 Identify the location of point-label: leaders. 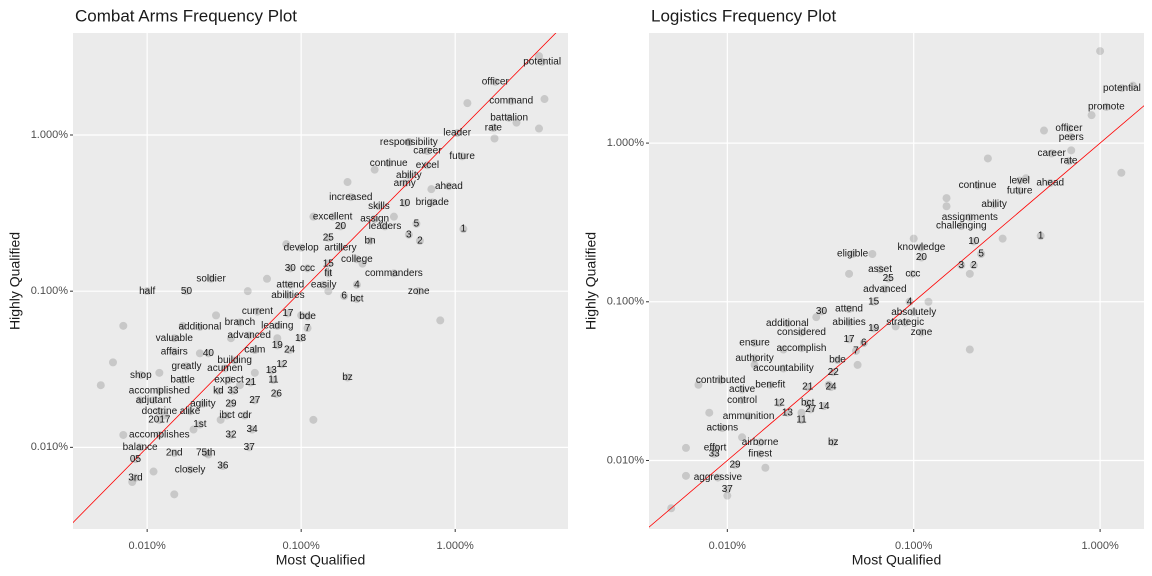
(385, 226).